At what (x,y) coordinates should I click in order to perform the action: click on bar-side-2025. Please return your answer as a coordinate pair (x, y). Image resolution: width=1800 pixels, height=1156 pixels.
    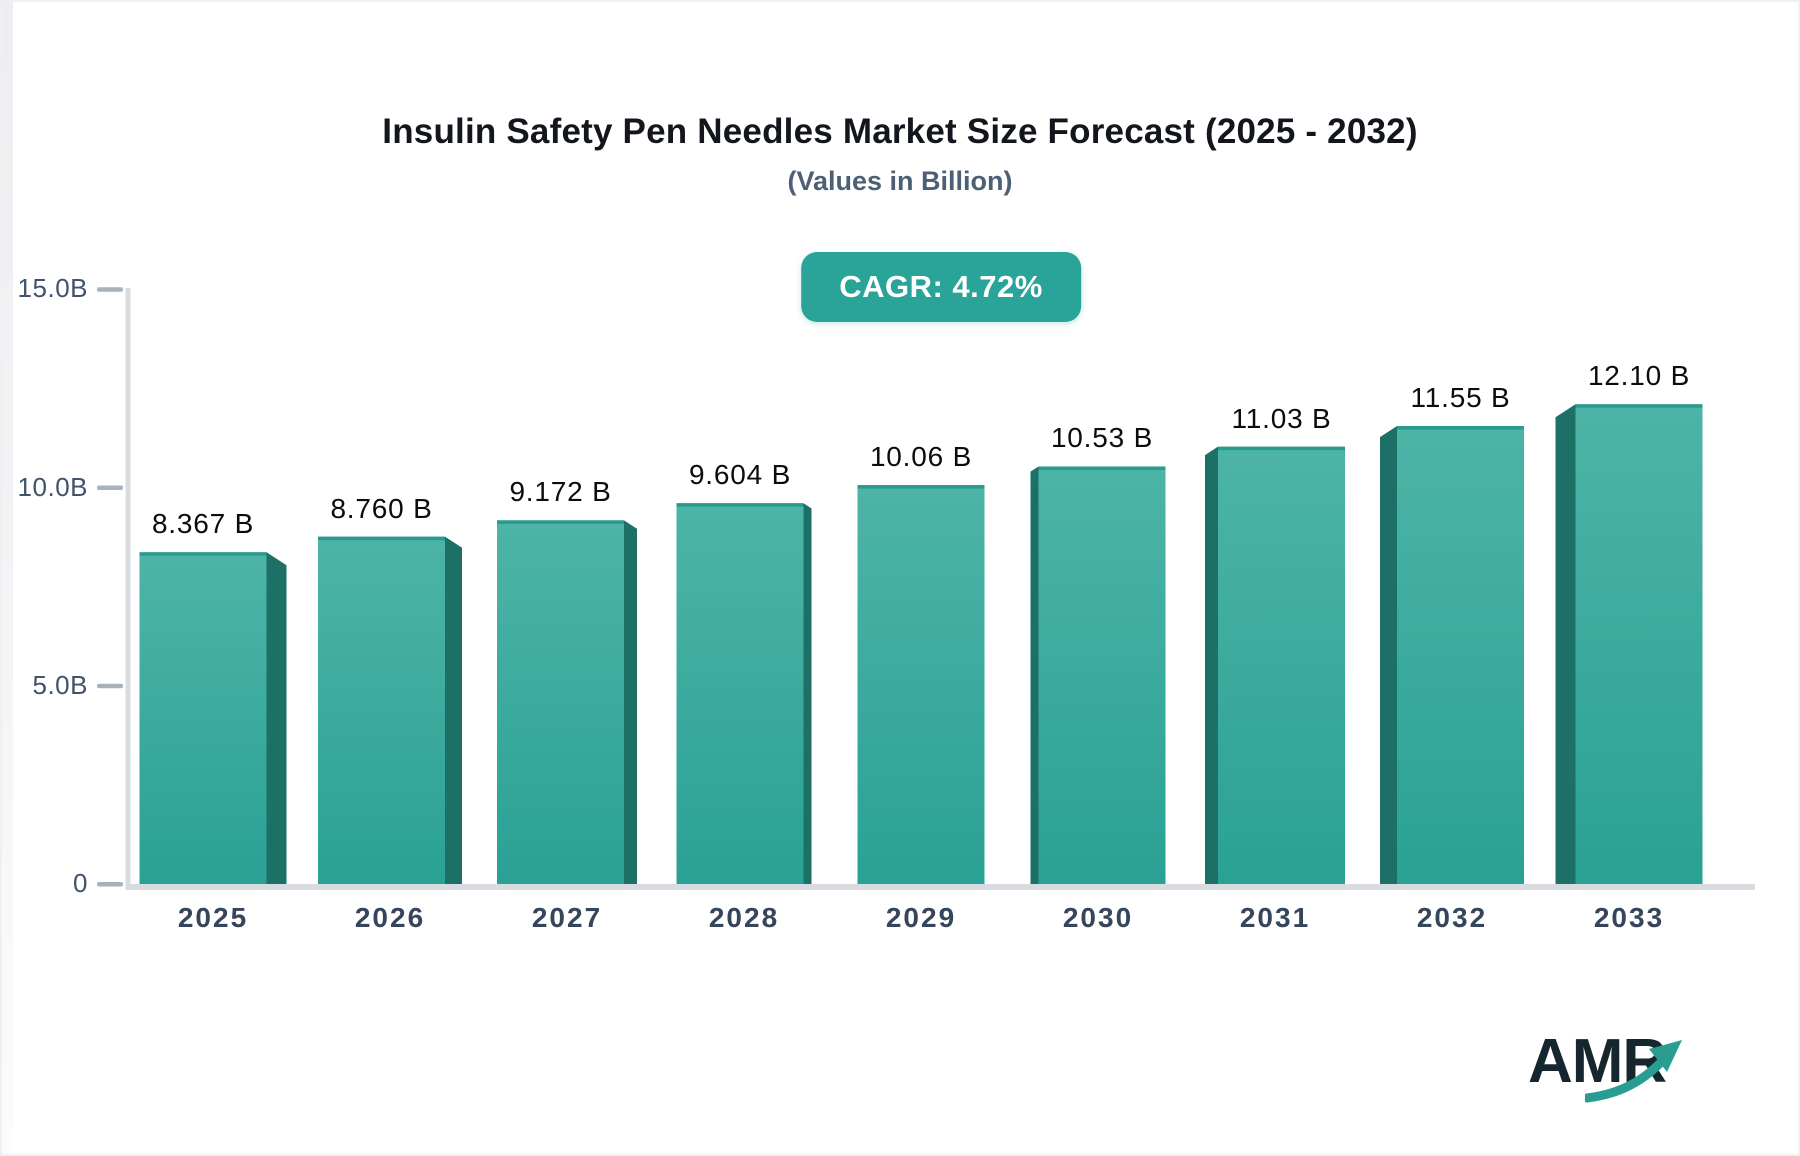
    Looking at the image, I should click on (276, 718).